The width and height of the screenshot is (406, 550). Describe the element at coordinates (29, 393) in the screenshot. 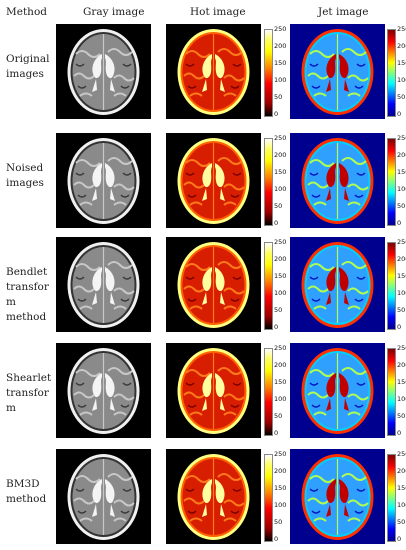

I see `row-label: Shearlet transfor m` at that location.